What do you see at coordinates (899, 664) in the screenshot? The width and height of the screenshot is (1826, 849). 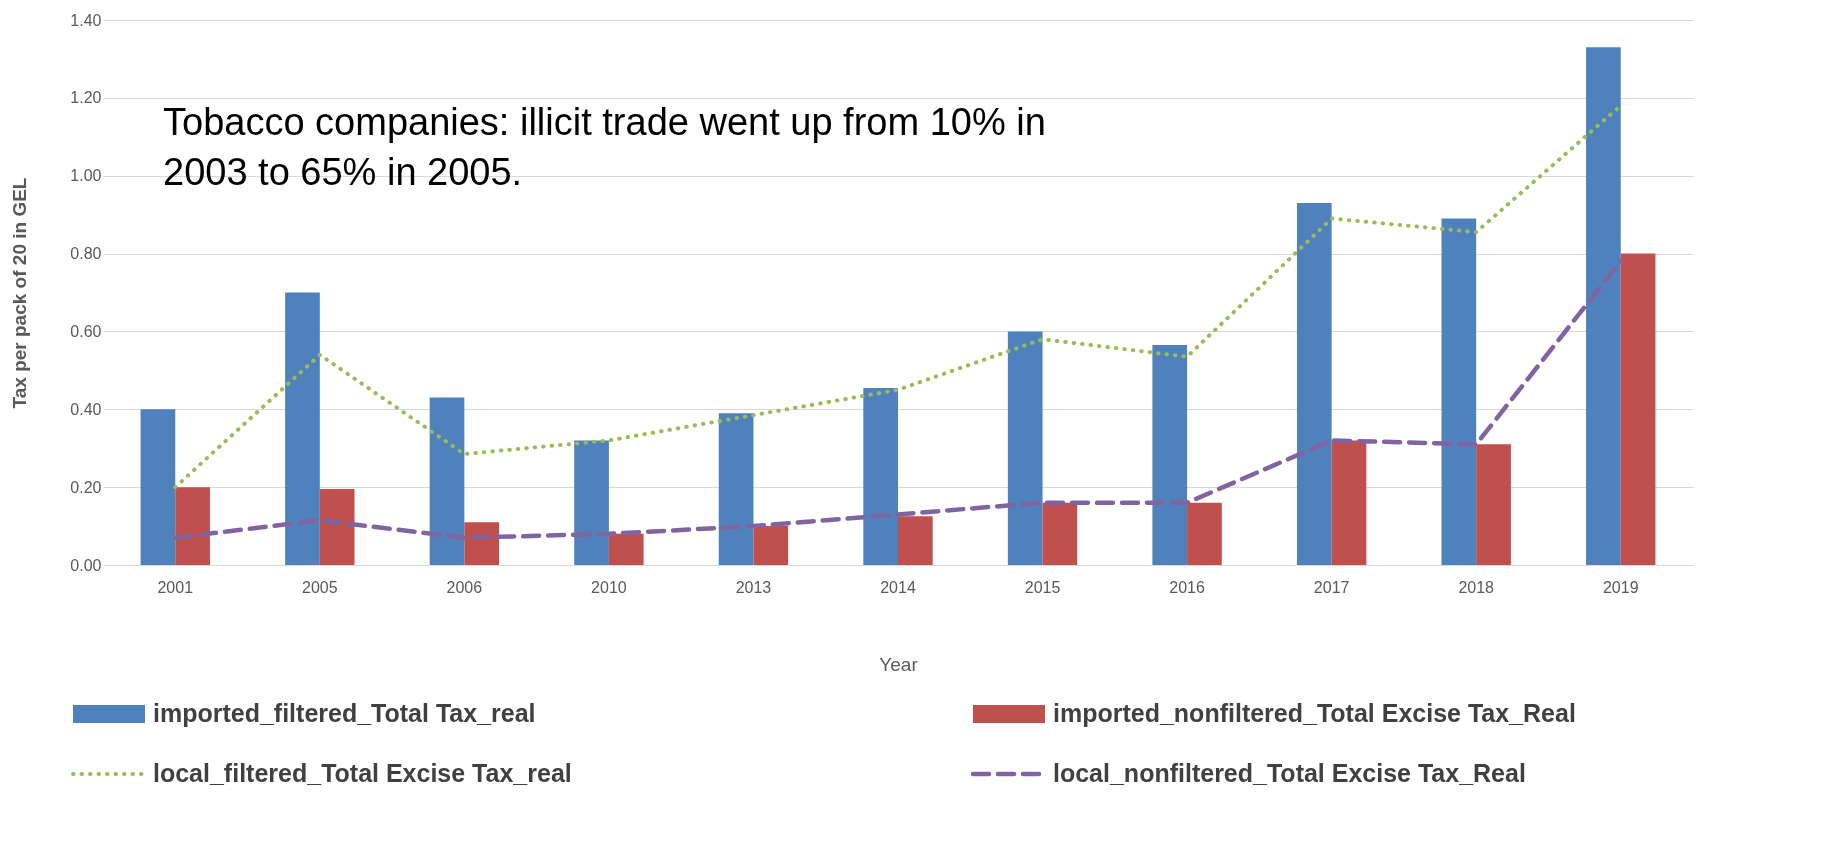 I see `x-axis-title: Year` at bounding box center [899, 664].